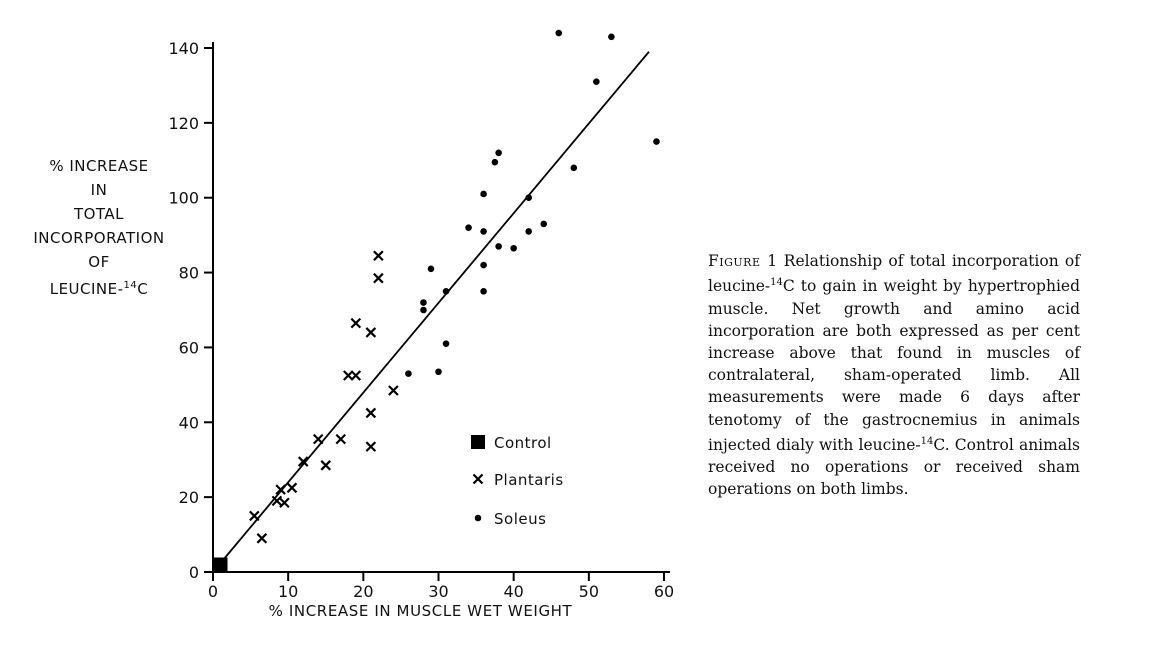 This screenshot has height=648, width=1152. What do you see at coordinates (589, 591) in the screenshot?
I see `x-tick-label: 50` at bounding box center [589, 591].